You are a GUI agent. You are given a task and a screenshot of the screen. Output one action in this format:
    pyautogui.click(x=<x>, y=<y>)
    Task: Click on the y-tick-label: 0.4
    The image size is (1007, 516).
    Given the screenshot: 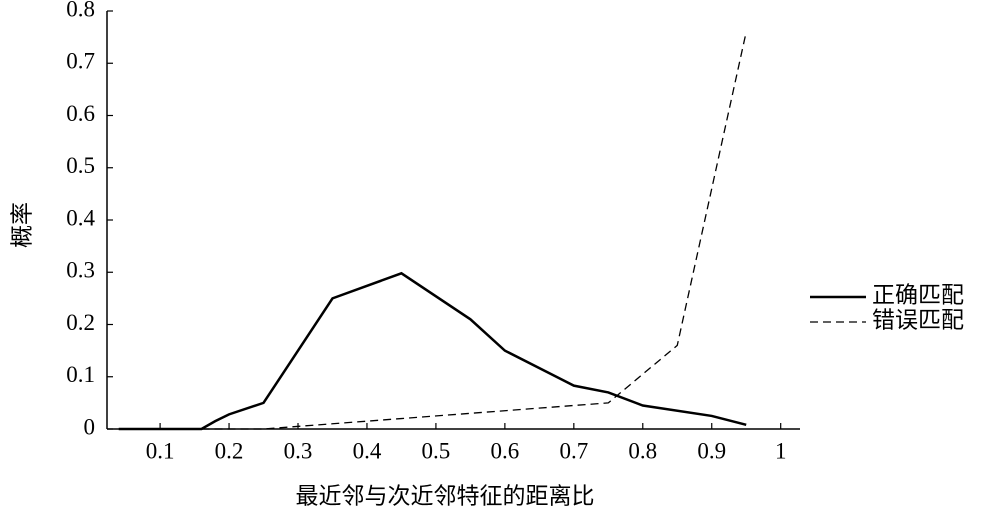 What is the action you would take?
    pyautogui.click(x=80, y=217)
    